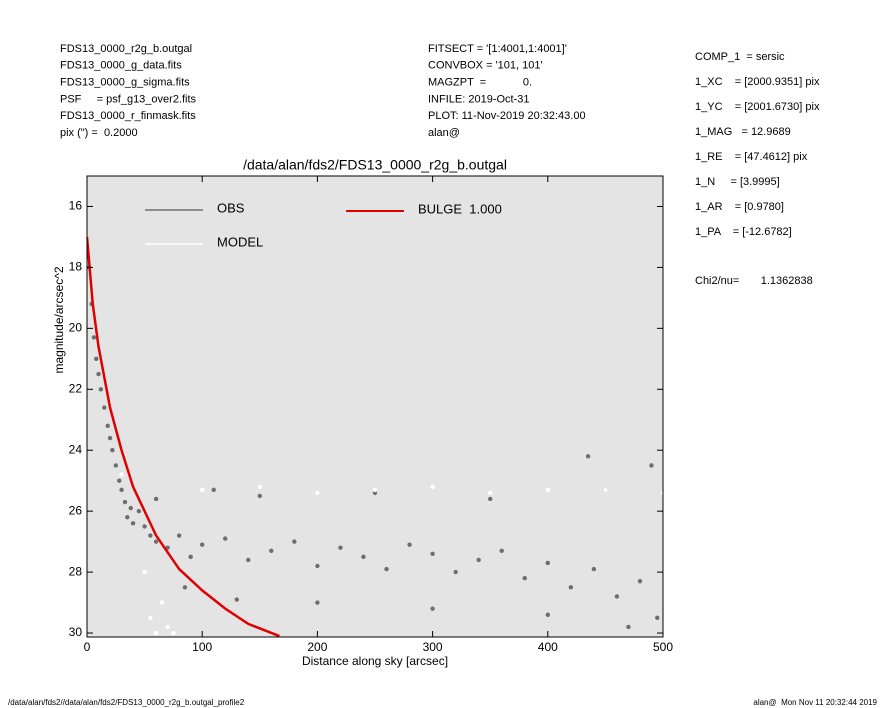  Describe the element at coordinates (815, 702) in the screenshot. I see `footer-right: alan@ Mon Nov 11 20:32:44 2019` at that location.